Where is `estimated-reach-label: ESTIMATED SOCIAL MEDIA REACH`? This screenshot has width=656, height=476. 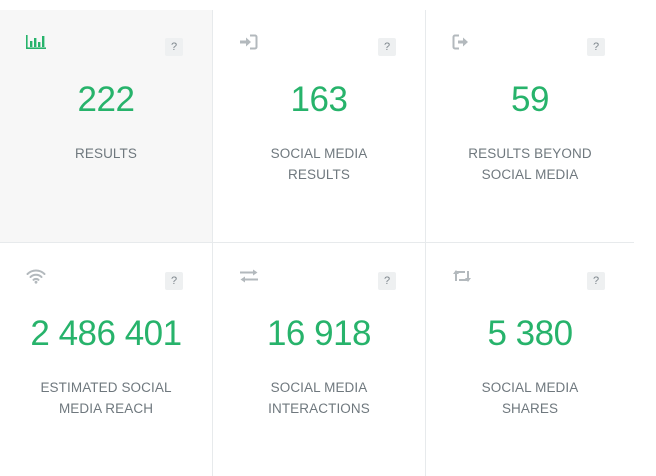 estimated-reach-label: ESTIMATED SOCIAL MEDIA REACH is located at coordinates (106, 398).